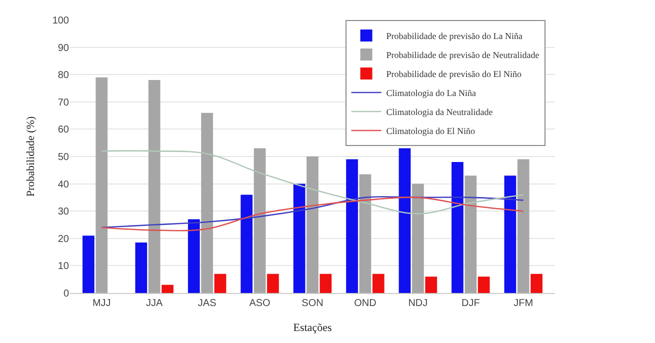 This screenshot has width=655, height=343. Describe the element at coordinates (207, 303) in the screenshot. I see `x-tick-label: JAS` at that location.